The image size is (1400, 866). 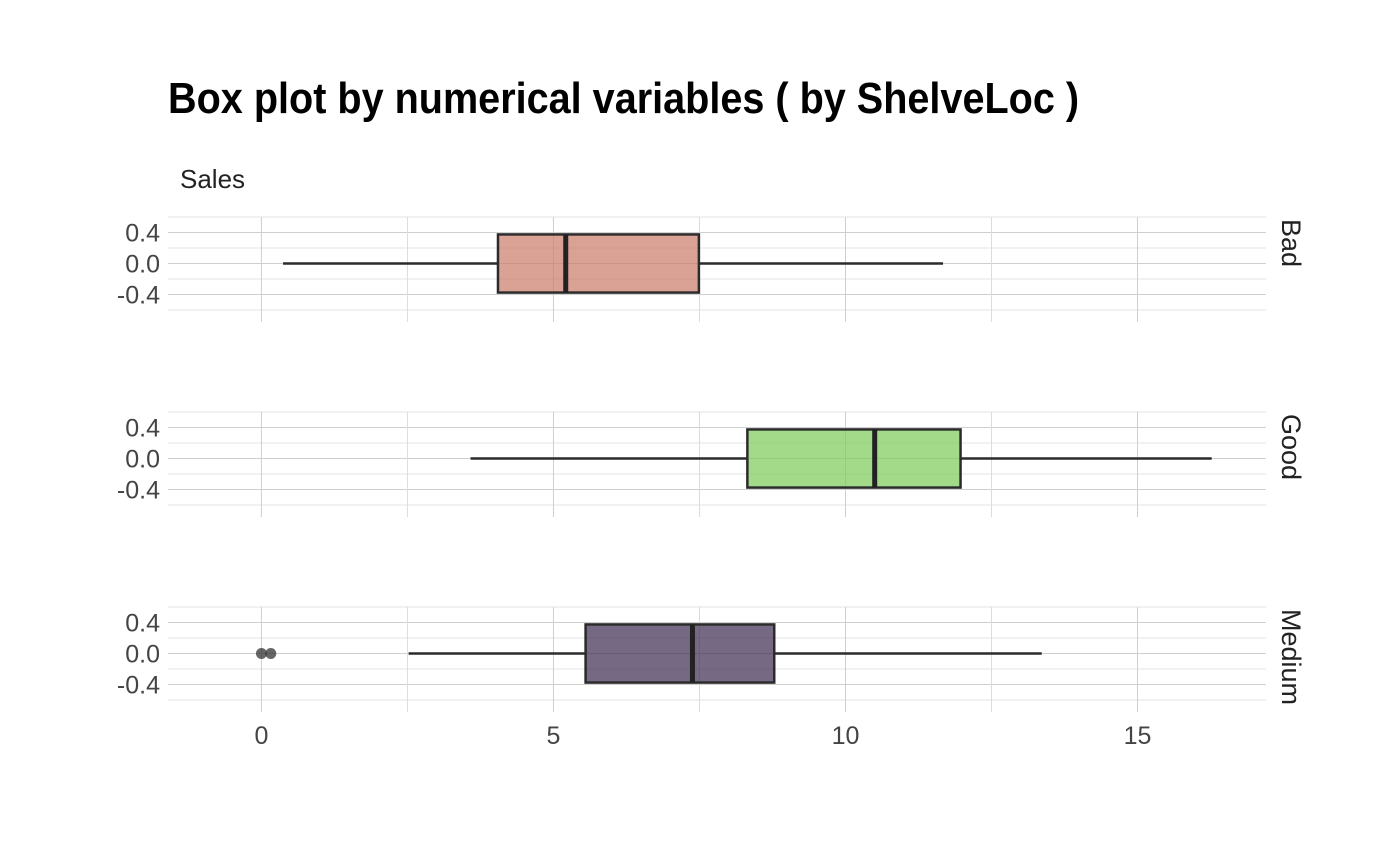 What do you see at coordinates (554, 736) in the screenshot?
I see `x-tick-label: 5` at bounding box center [554, 736].